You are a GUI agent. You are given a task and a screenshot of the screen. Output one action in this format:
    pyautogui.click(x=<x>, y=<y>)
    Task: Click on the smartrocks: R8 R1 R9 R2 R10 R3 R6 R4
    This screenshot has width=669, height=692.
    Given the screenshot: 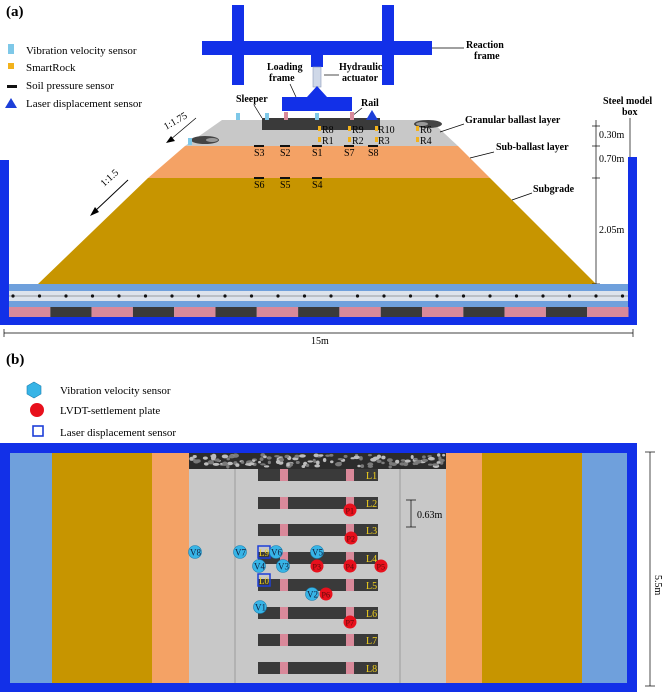 What is the action you would take?
    pyautogui.click(x=375, y=136)
    